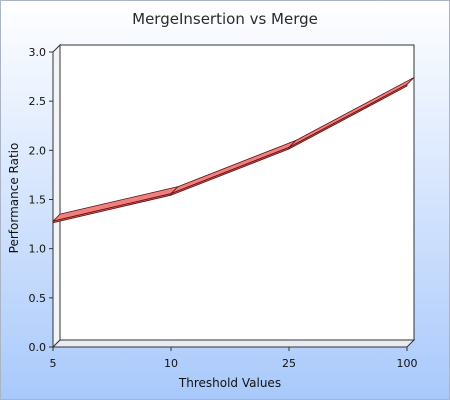  I want to click on y-ticks: 0.0 0.5 1.0 1.5 2.0 2.5 3.0, so click(41, 200).